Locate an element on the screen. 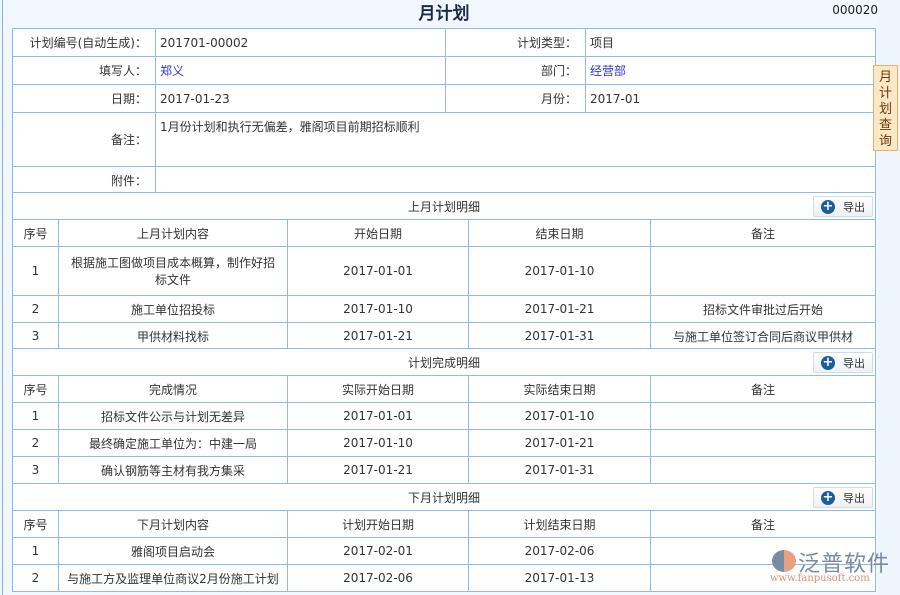 This screenshot has height=595, width=900. document-number: 000020 is located at coordinates (855, 10).